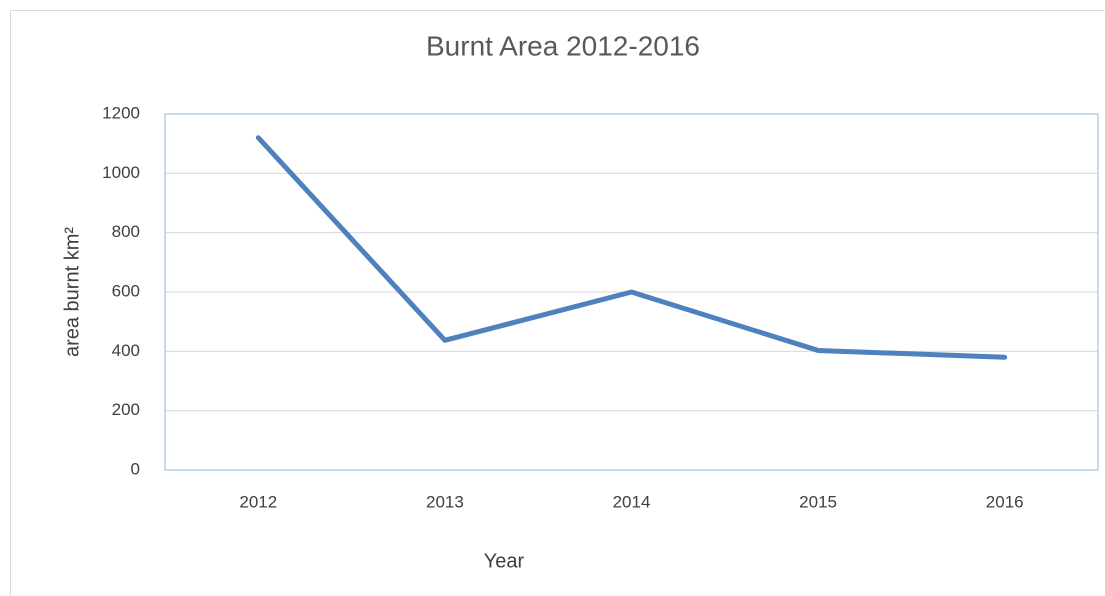 This screenshot has height=596, width=1105. What do you see at coordinates (121, 112) in the screenshot?
I see `y-tick-label: 1200` at bounding box center [121, 112].